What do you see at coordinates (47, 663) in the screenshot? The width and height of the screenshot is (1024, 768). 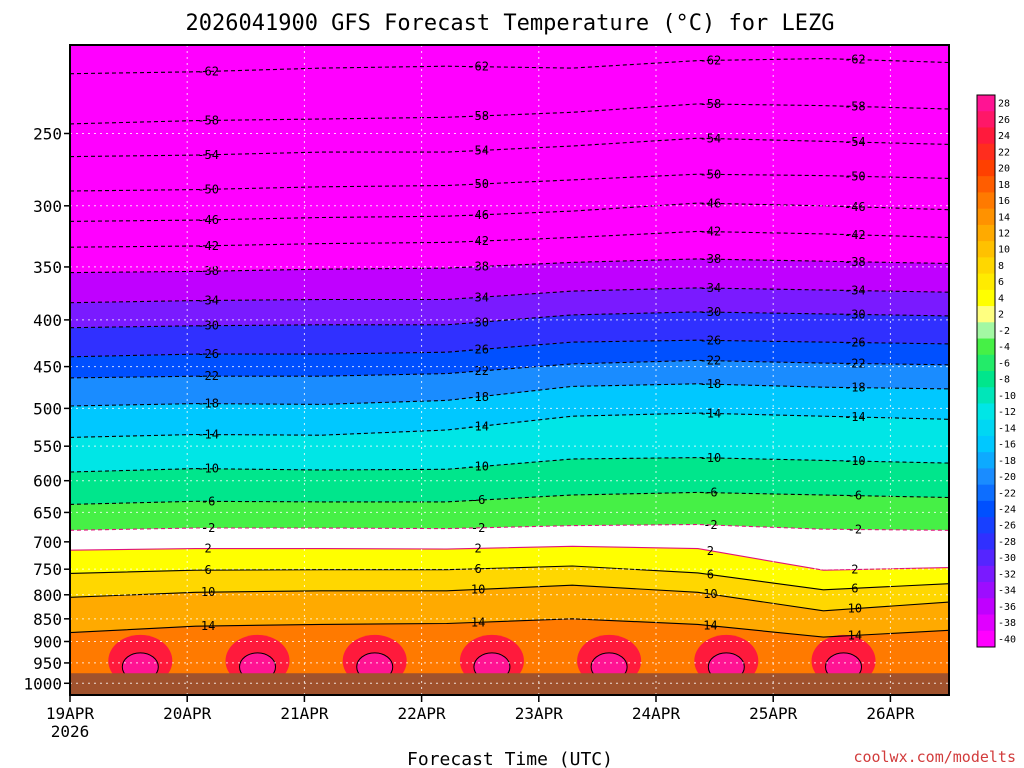 I see `y-tick-label: 950` at bounding box center [47, 663].